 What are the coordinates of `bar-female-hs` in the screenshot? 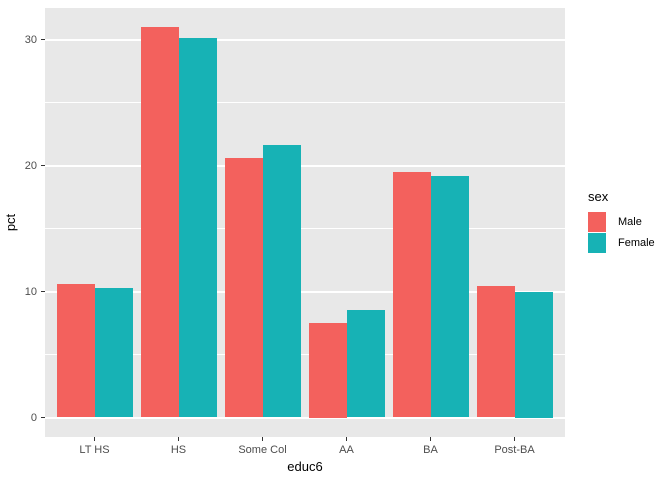 It's located at (197, 228).